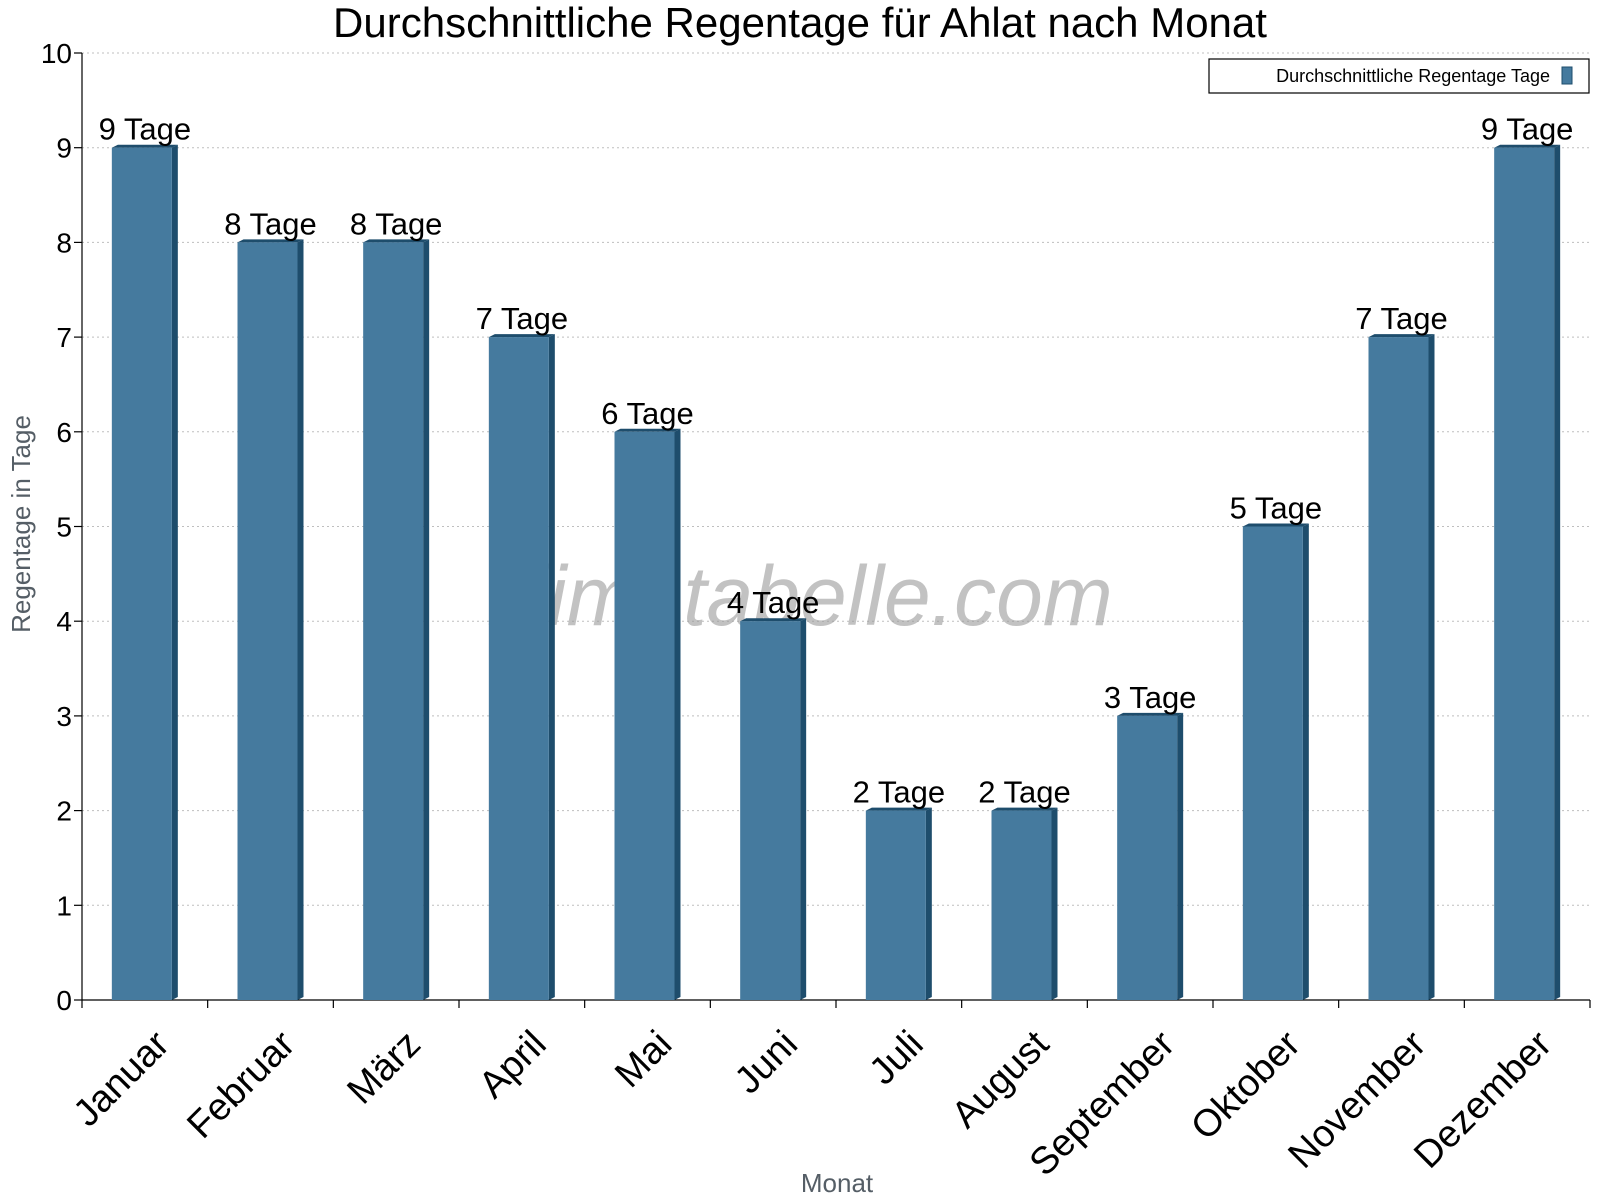 The height and width of the screenshot is (1200, 1600). I want to click on y-axis-label: Regentage in Tage, so click(21, 524).